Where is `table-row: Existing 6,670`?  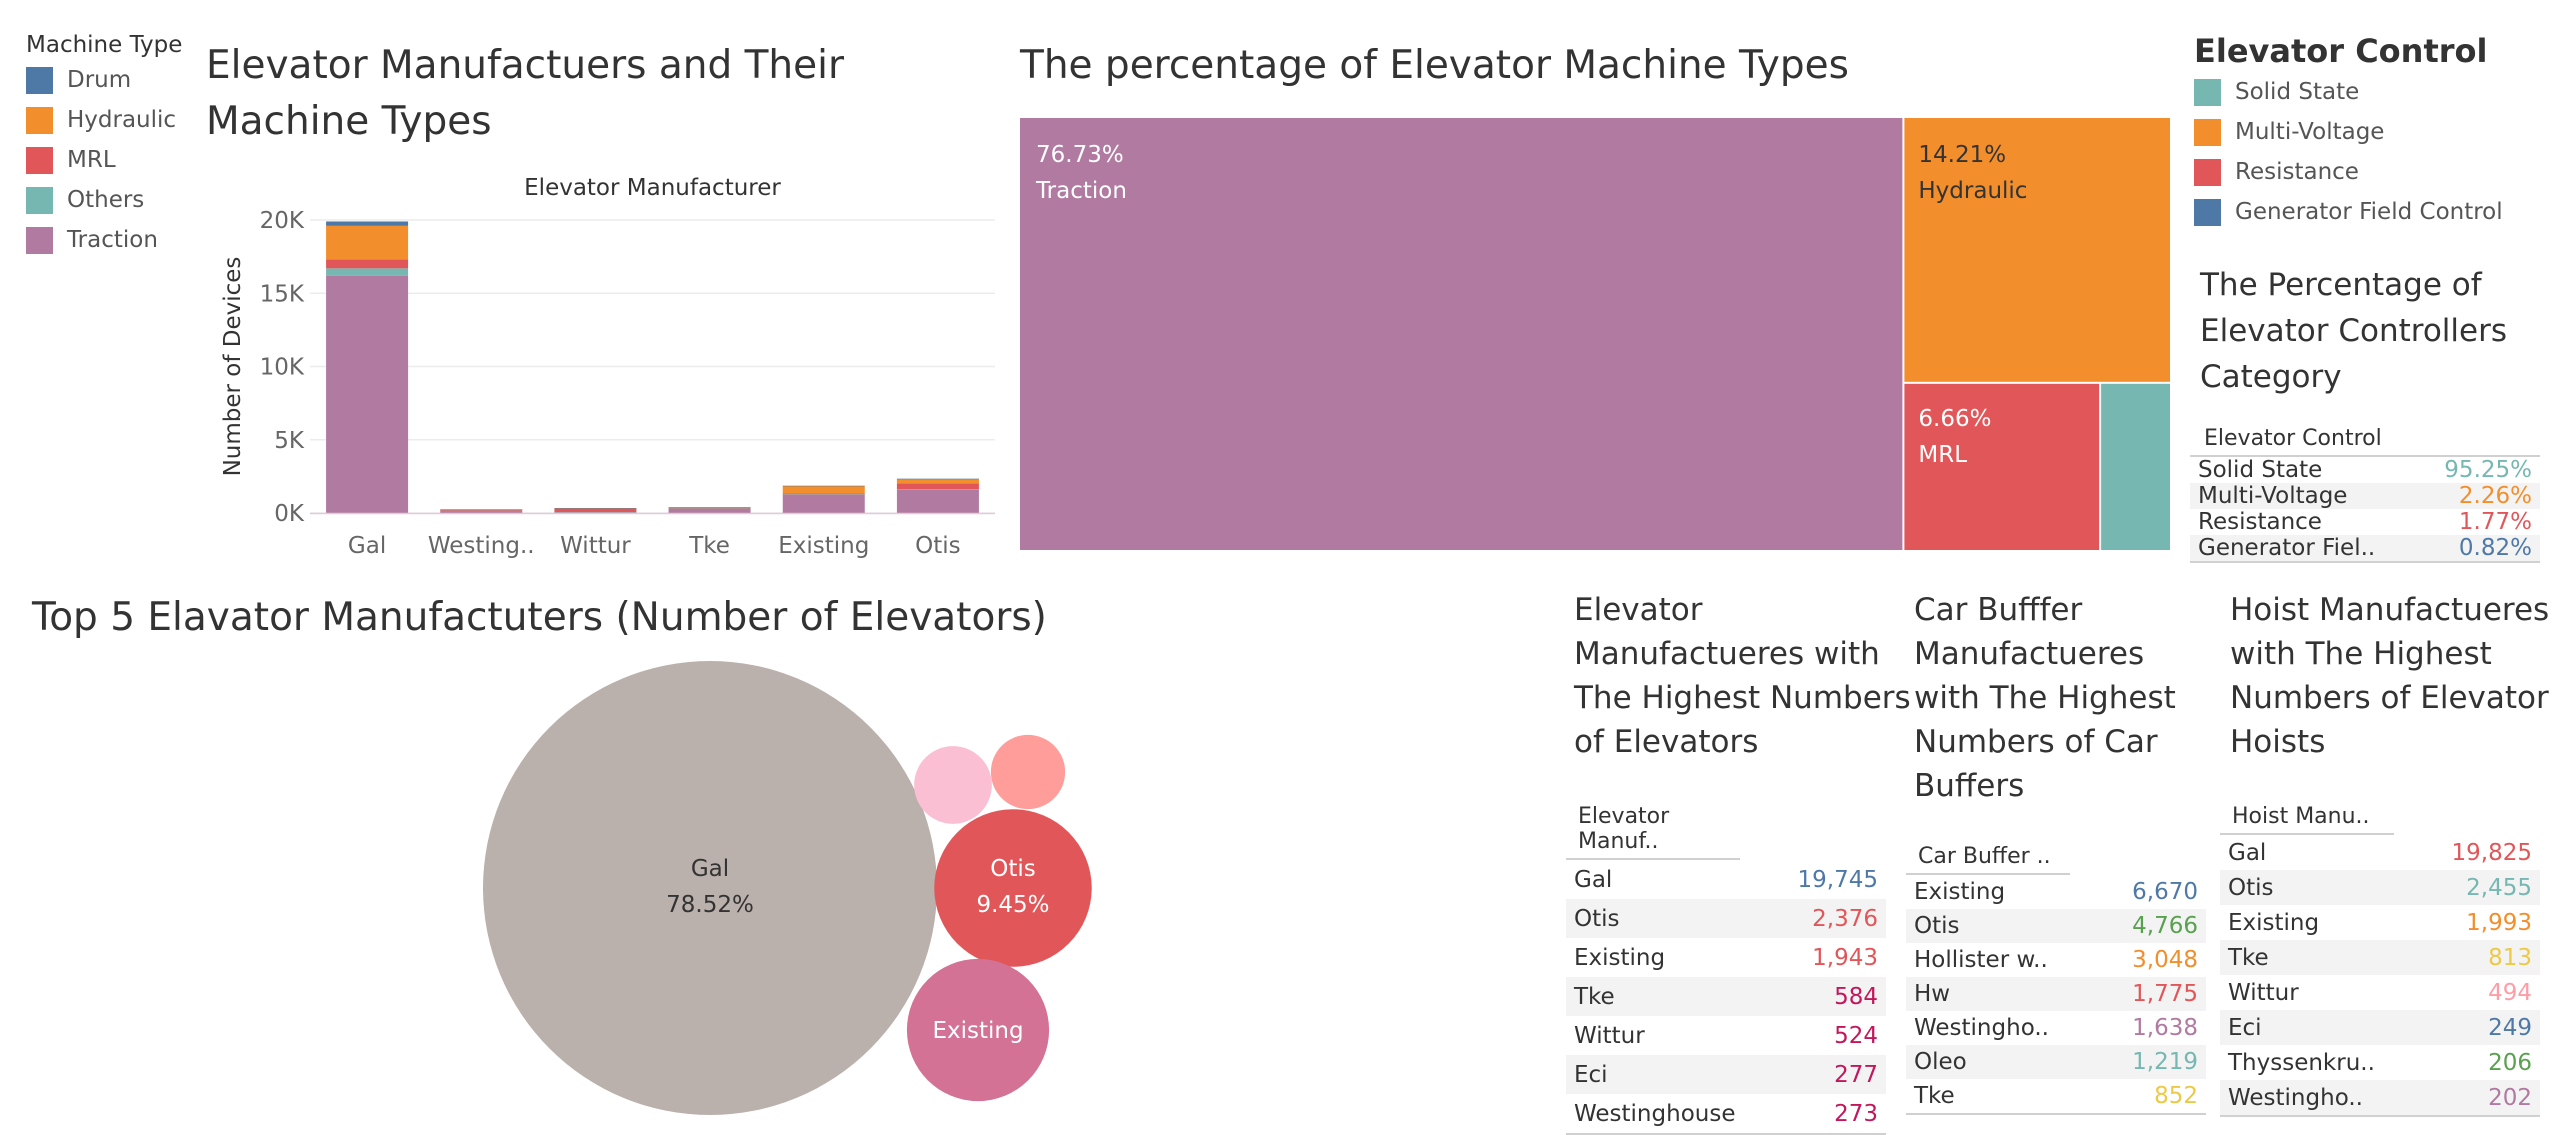 table-row: Existing 6,670 is located at coordinates (2056, 892).